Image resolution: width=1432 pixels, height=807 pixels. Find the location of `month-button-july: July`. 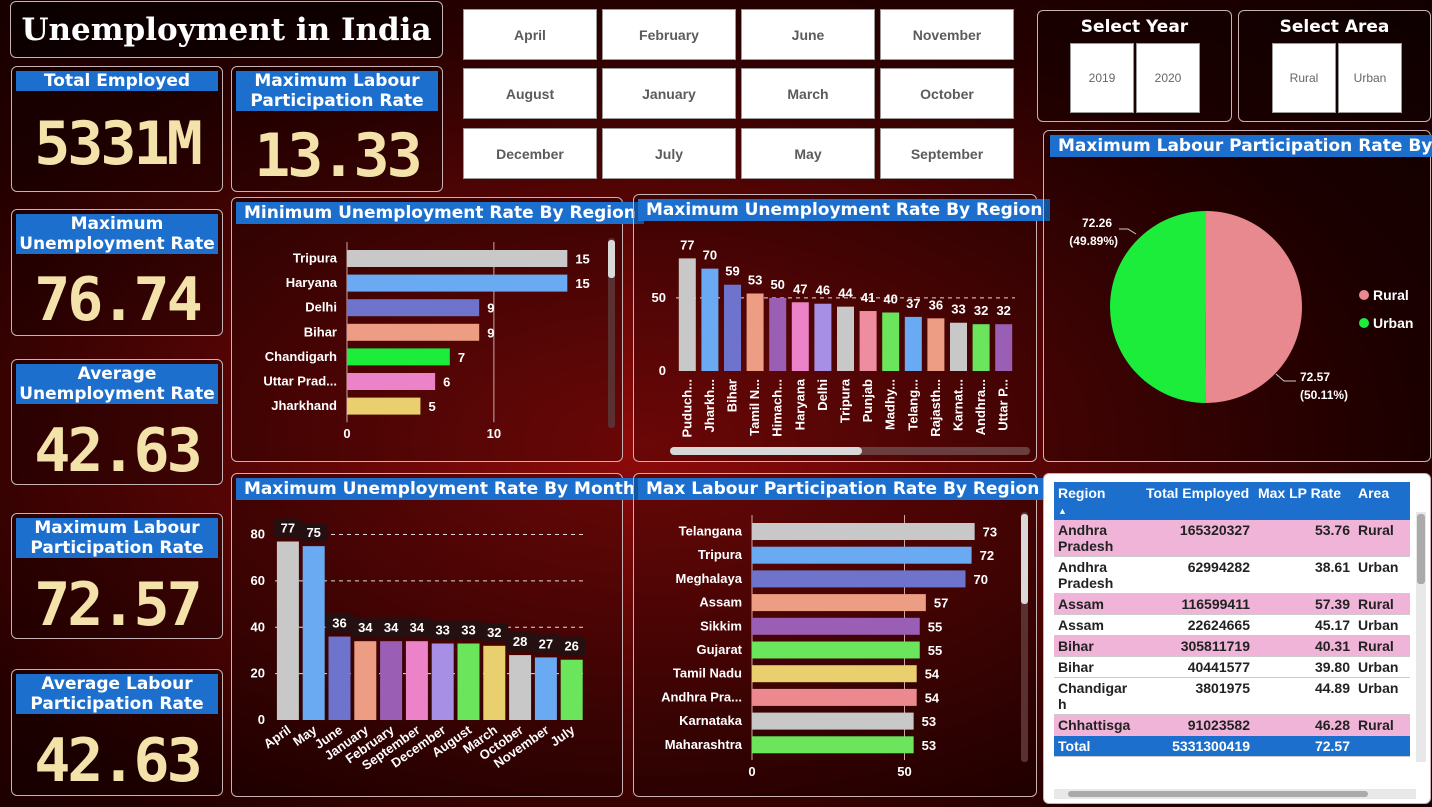

month-button-july: July is located at coordinates (669, 153).